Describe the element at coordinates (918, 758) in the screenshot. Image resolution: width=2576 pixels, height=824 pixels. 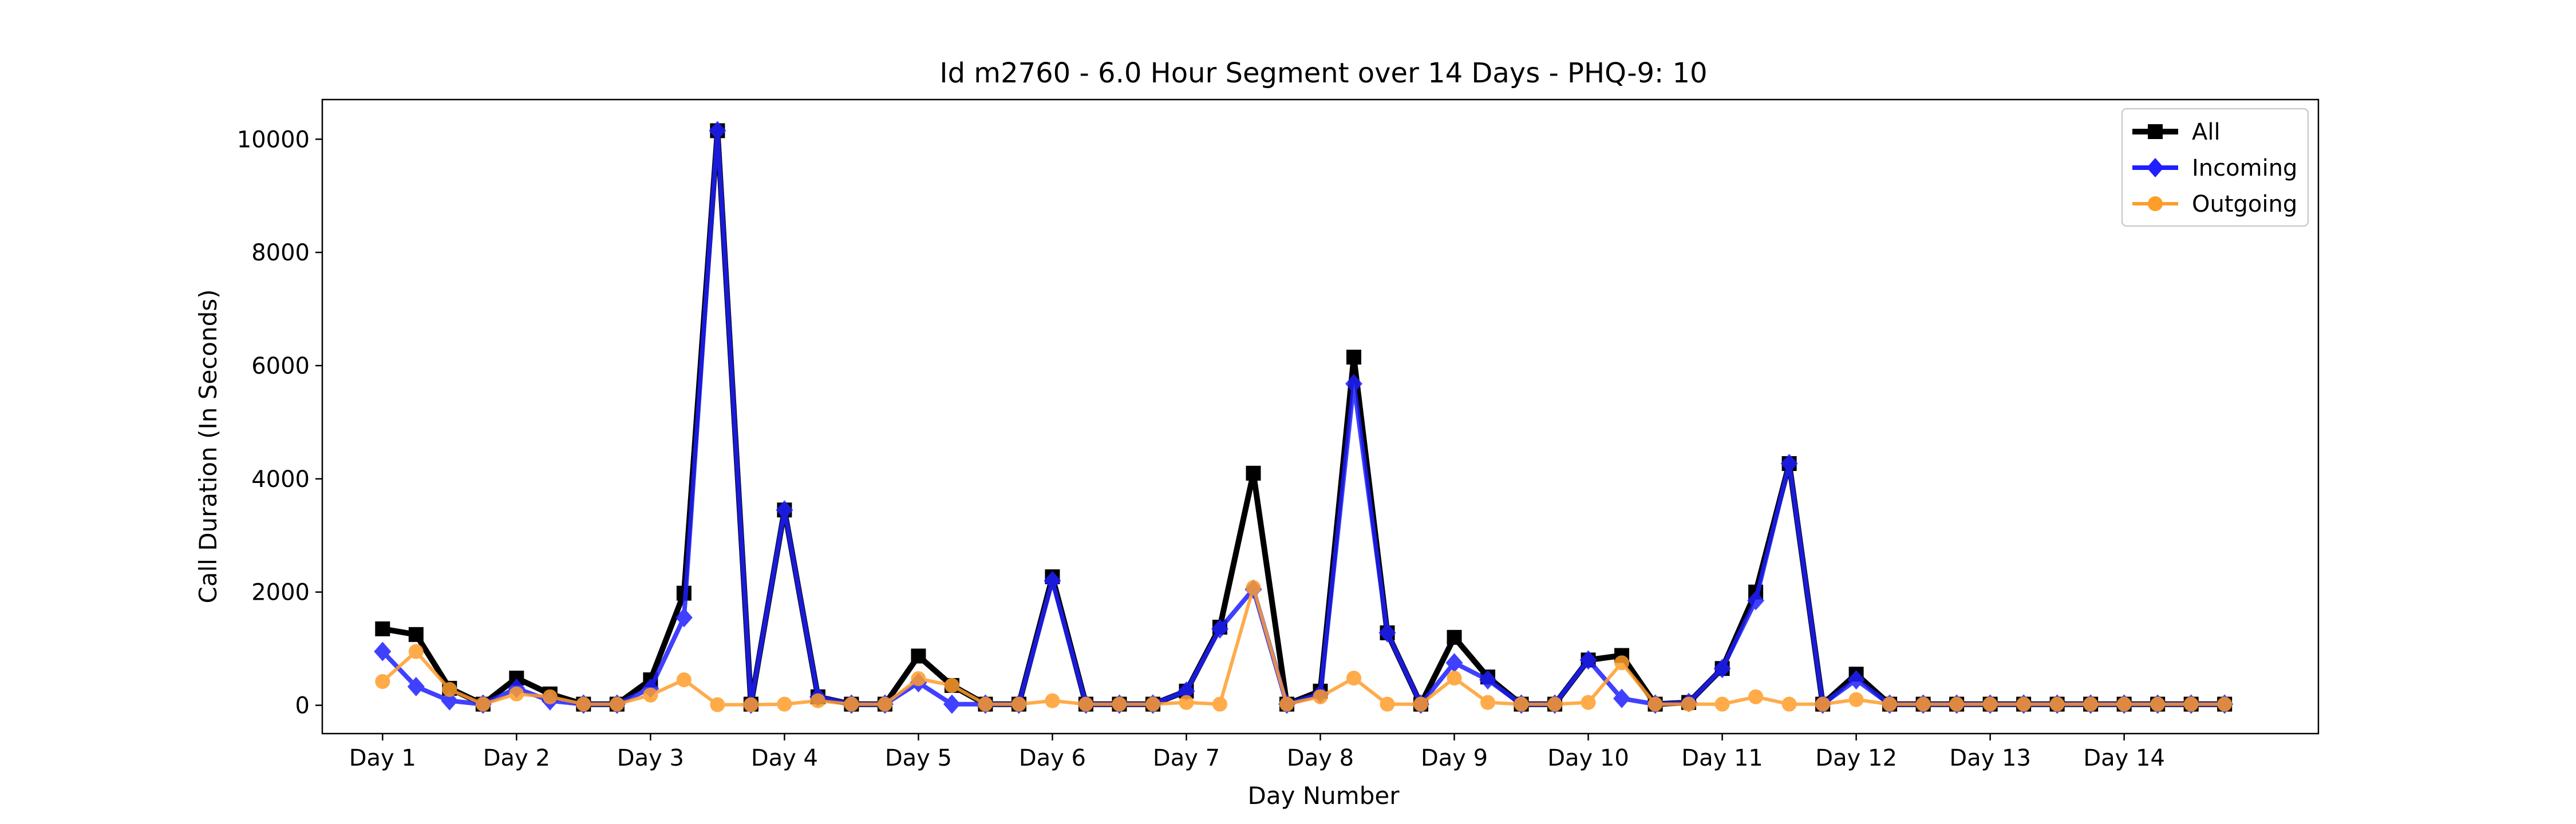
I see `x-tick-label: Day 5` at that location.